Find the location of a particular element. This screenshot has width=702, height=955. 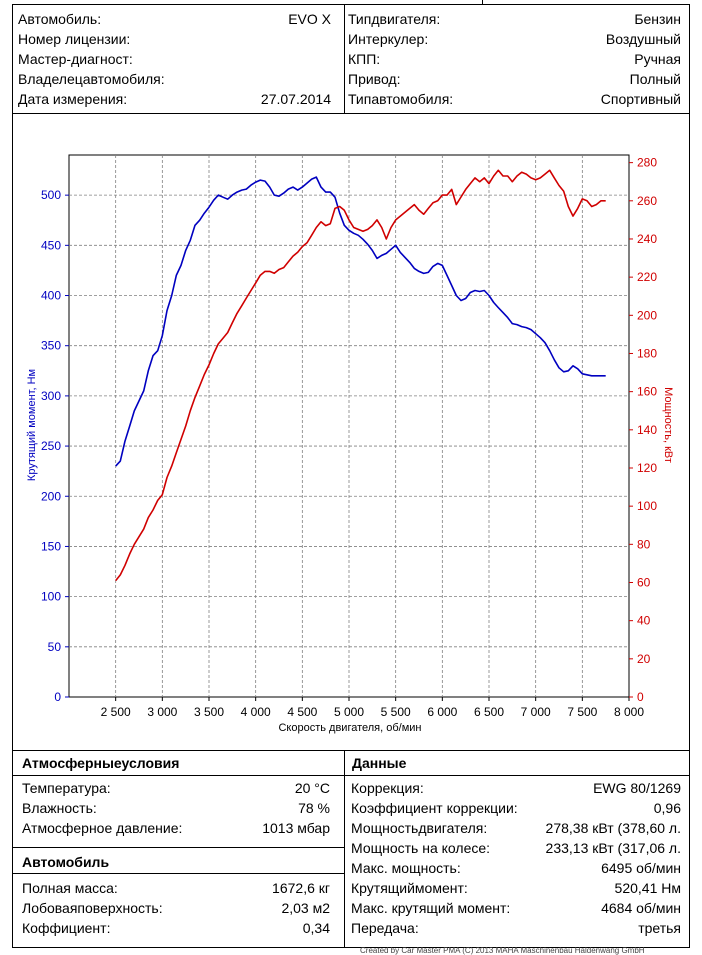

y-left-axis-label: Крутящий момент, Нм is located at coordinates (32, 425).